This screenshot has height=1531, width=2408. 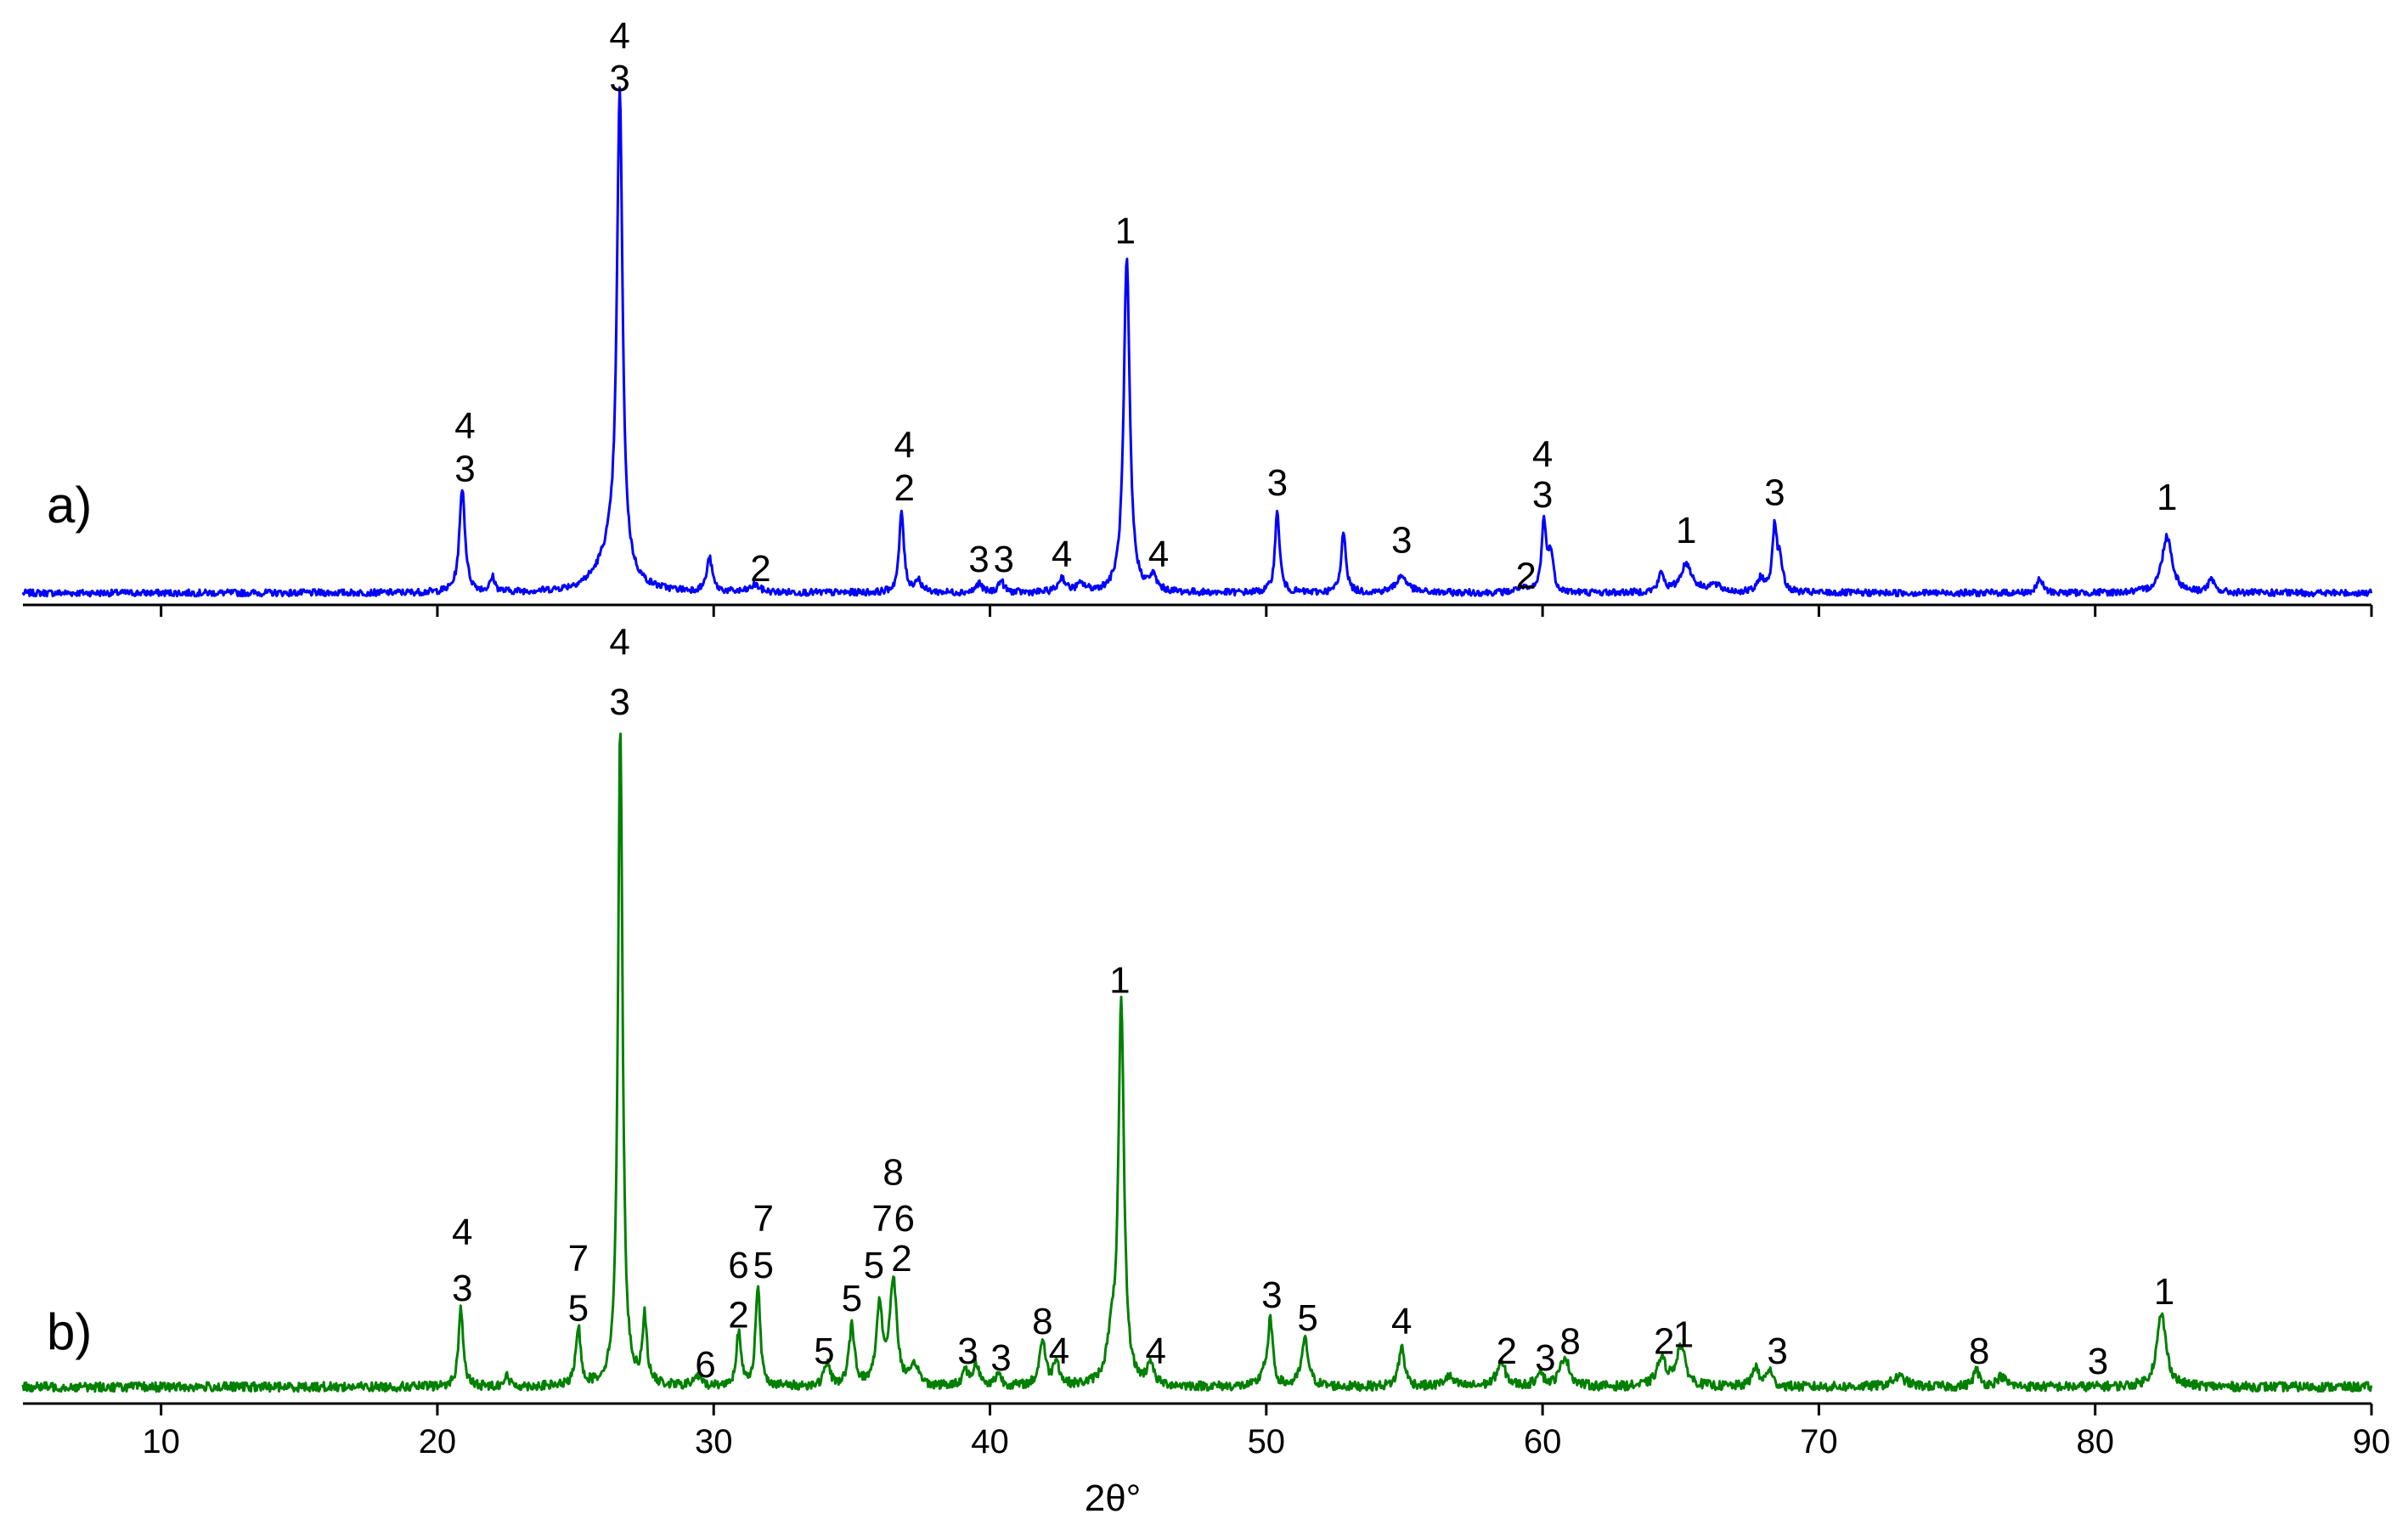 What do you see at coordinates (161, 1441) in the screenshot?
I see `x-tick-label: 10` at bounding box center [161, 1441].